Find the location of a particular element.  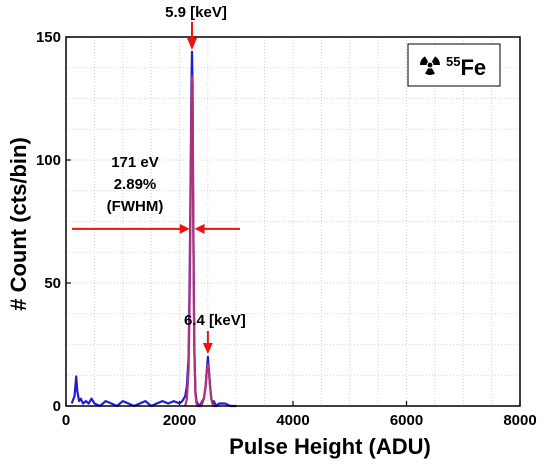

x-tick-label: 2000 is located at coordinates (179, 420).